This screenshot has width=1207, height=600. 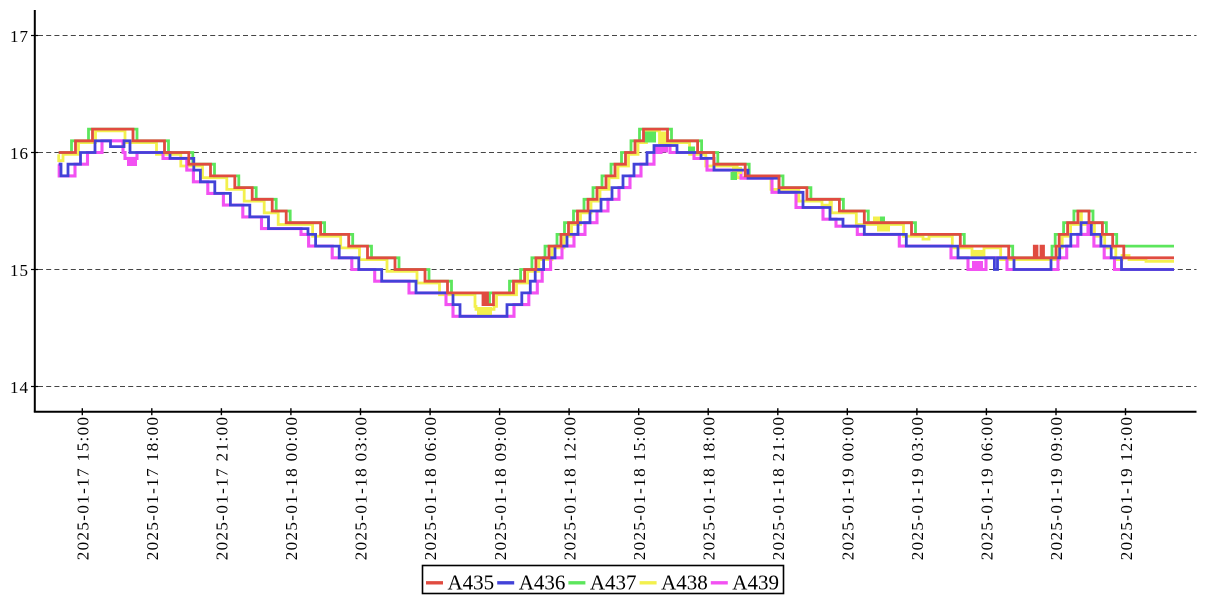 I want to click on svg-text: 2025-01-18 21:00, so click(x=778, y=488).